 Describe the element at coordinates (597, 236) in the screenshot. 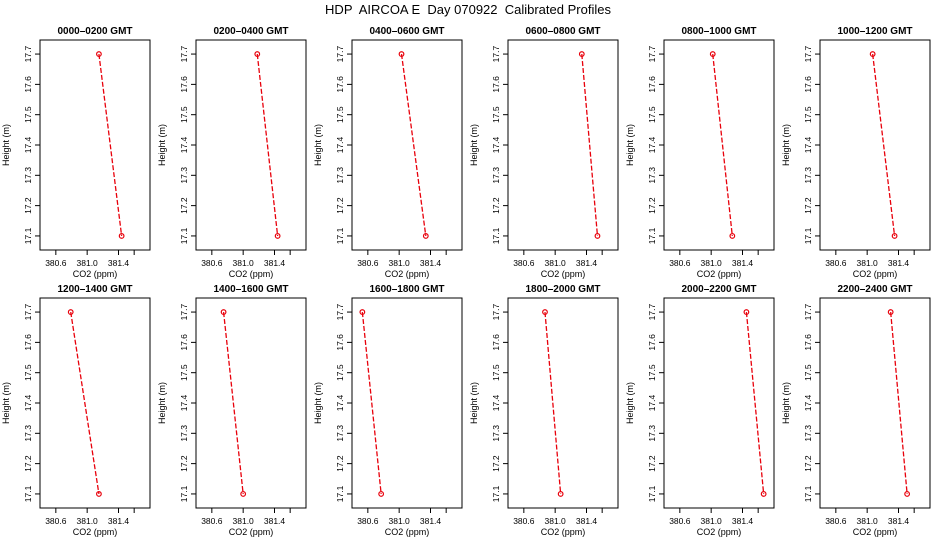

I see `panel-4-point` at that location.